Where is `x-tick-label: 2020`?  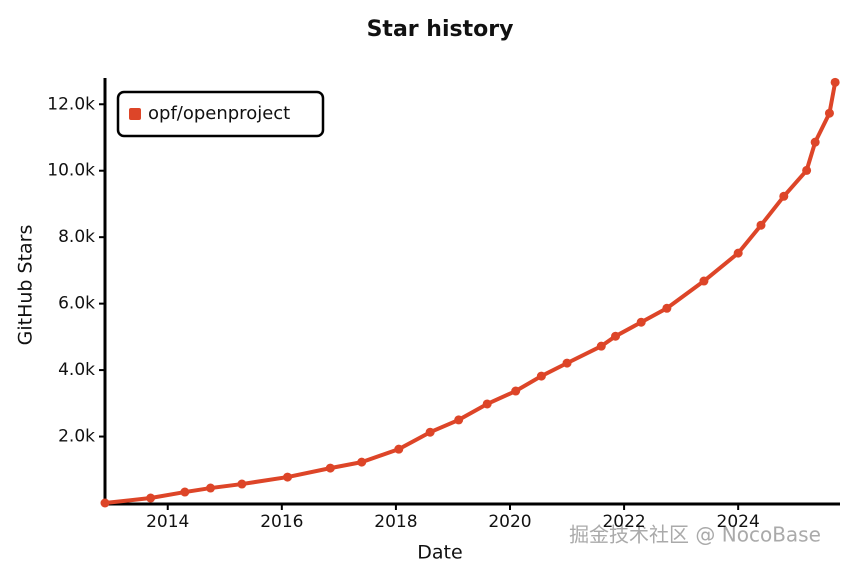
x-tick-label: 2020 is located at coordinates (509, 522).